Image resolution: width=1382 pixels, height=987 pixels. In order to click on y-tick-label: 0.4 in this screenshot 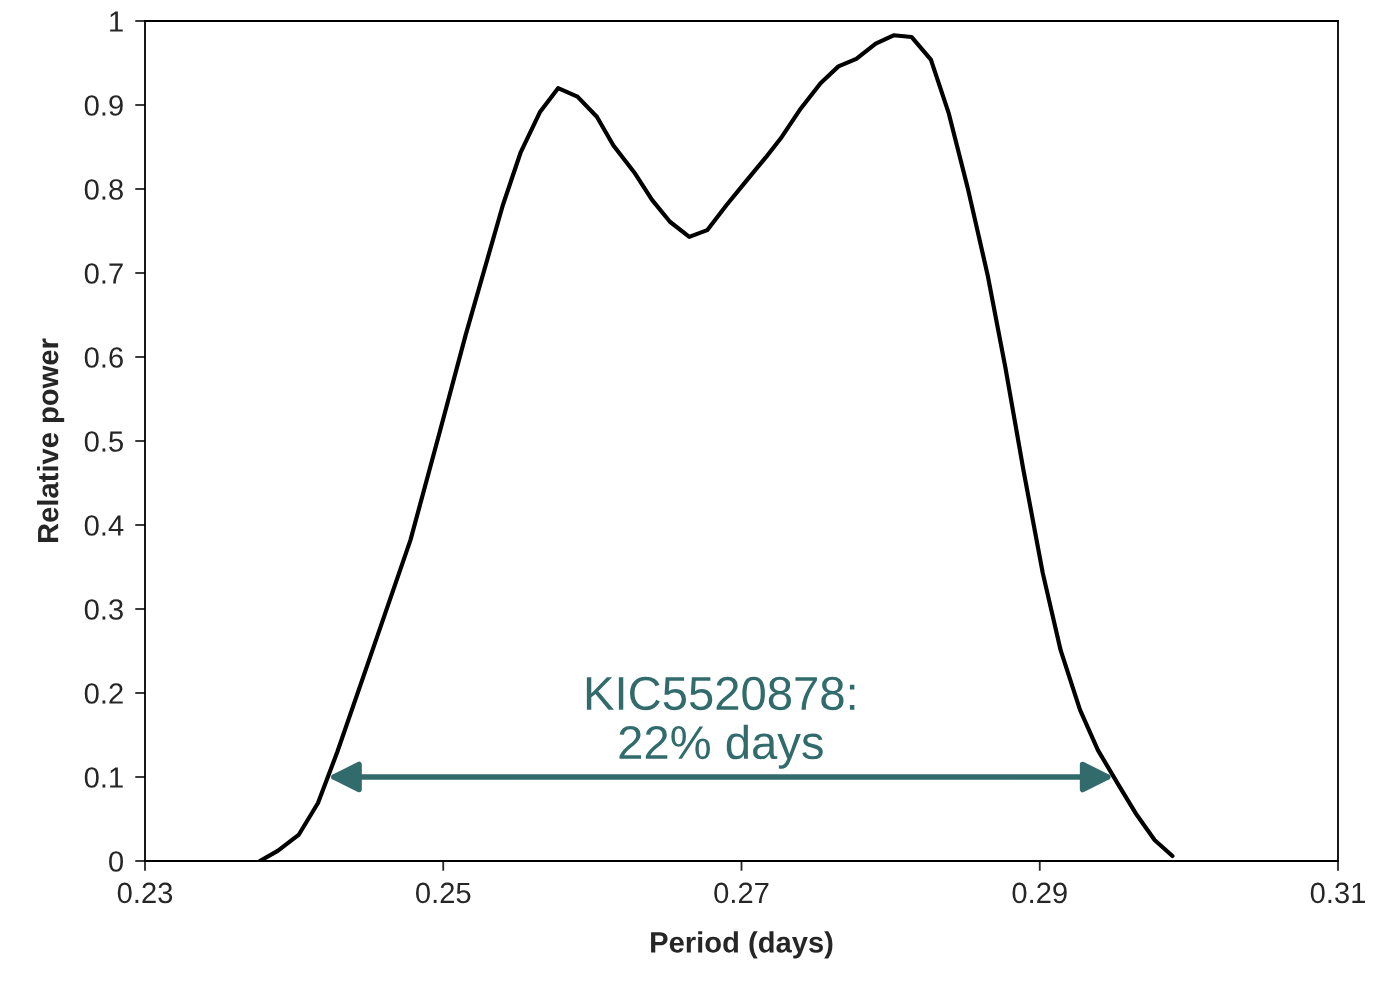, I will do `click(104, 525)`.